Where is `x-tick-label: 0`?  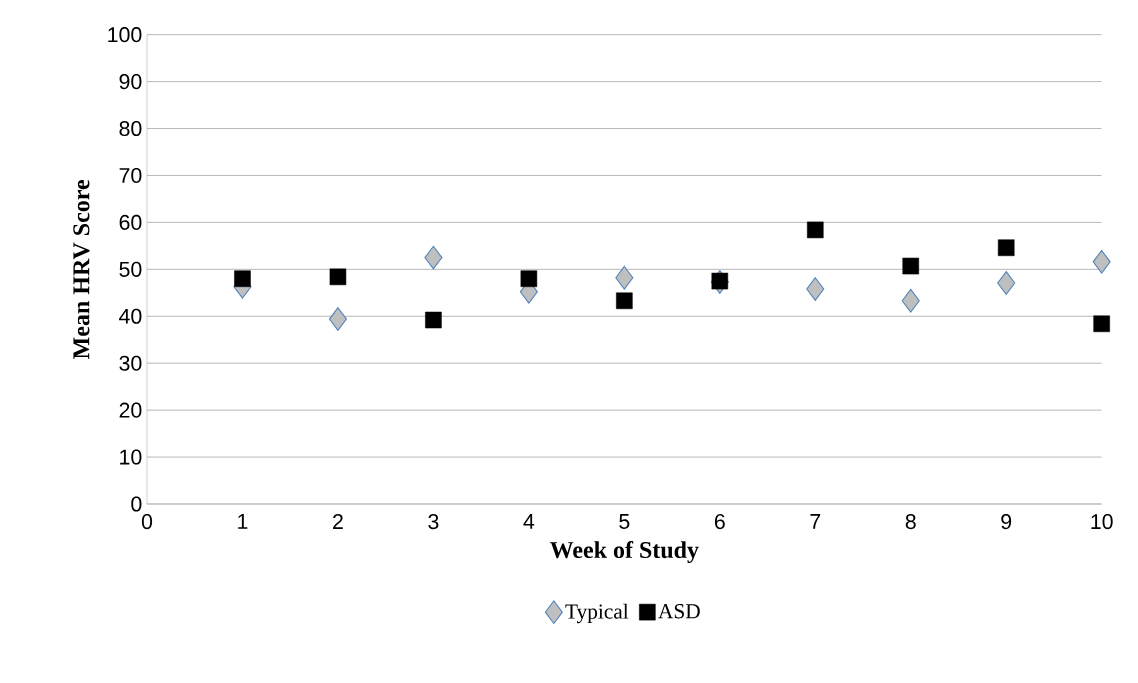
x-tick-label: 0 is located at coordinates (147, 522).